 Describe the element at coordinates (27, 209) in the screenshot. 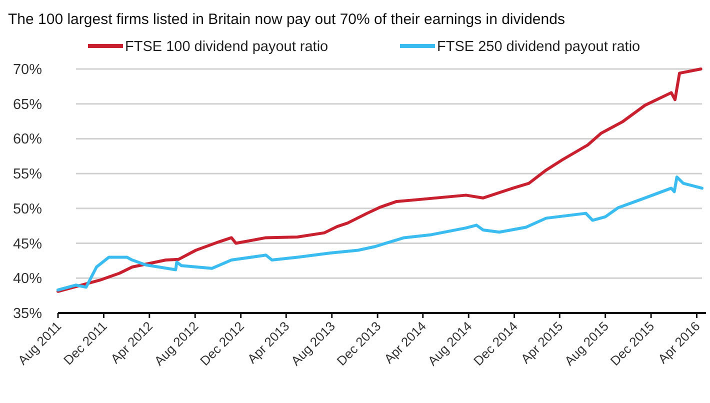

I see `y-tick-label: 50%` at that location.